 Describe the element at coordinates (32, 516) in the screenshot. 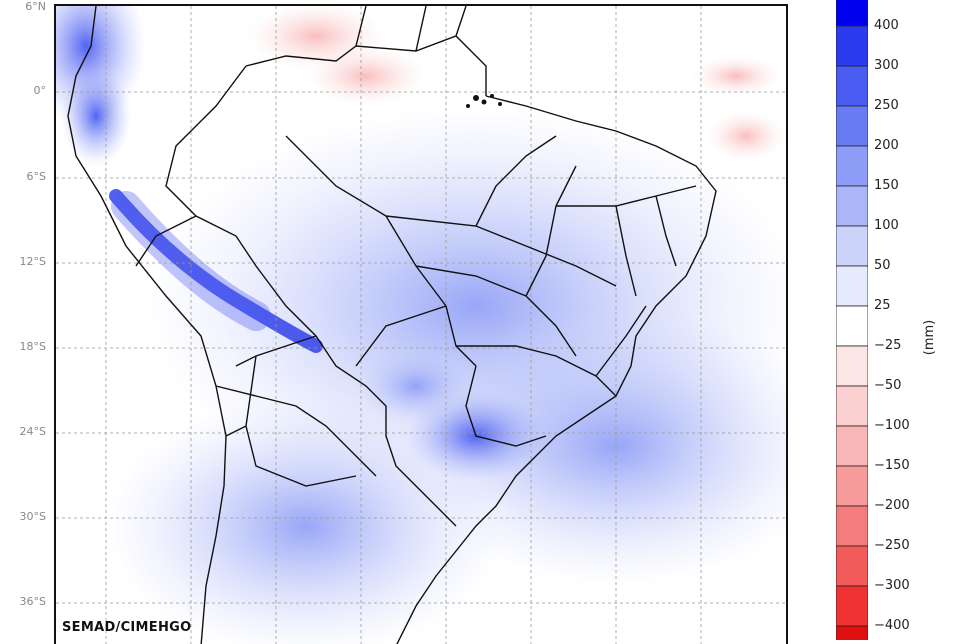

I see `lat-label-30s: 30°S` at that location.